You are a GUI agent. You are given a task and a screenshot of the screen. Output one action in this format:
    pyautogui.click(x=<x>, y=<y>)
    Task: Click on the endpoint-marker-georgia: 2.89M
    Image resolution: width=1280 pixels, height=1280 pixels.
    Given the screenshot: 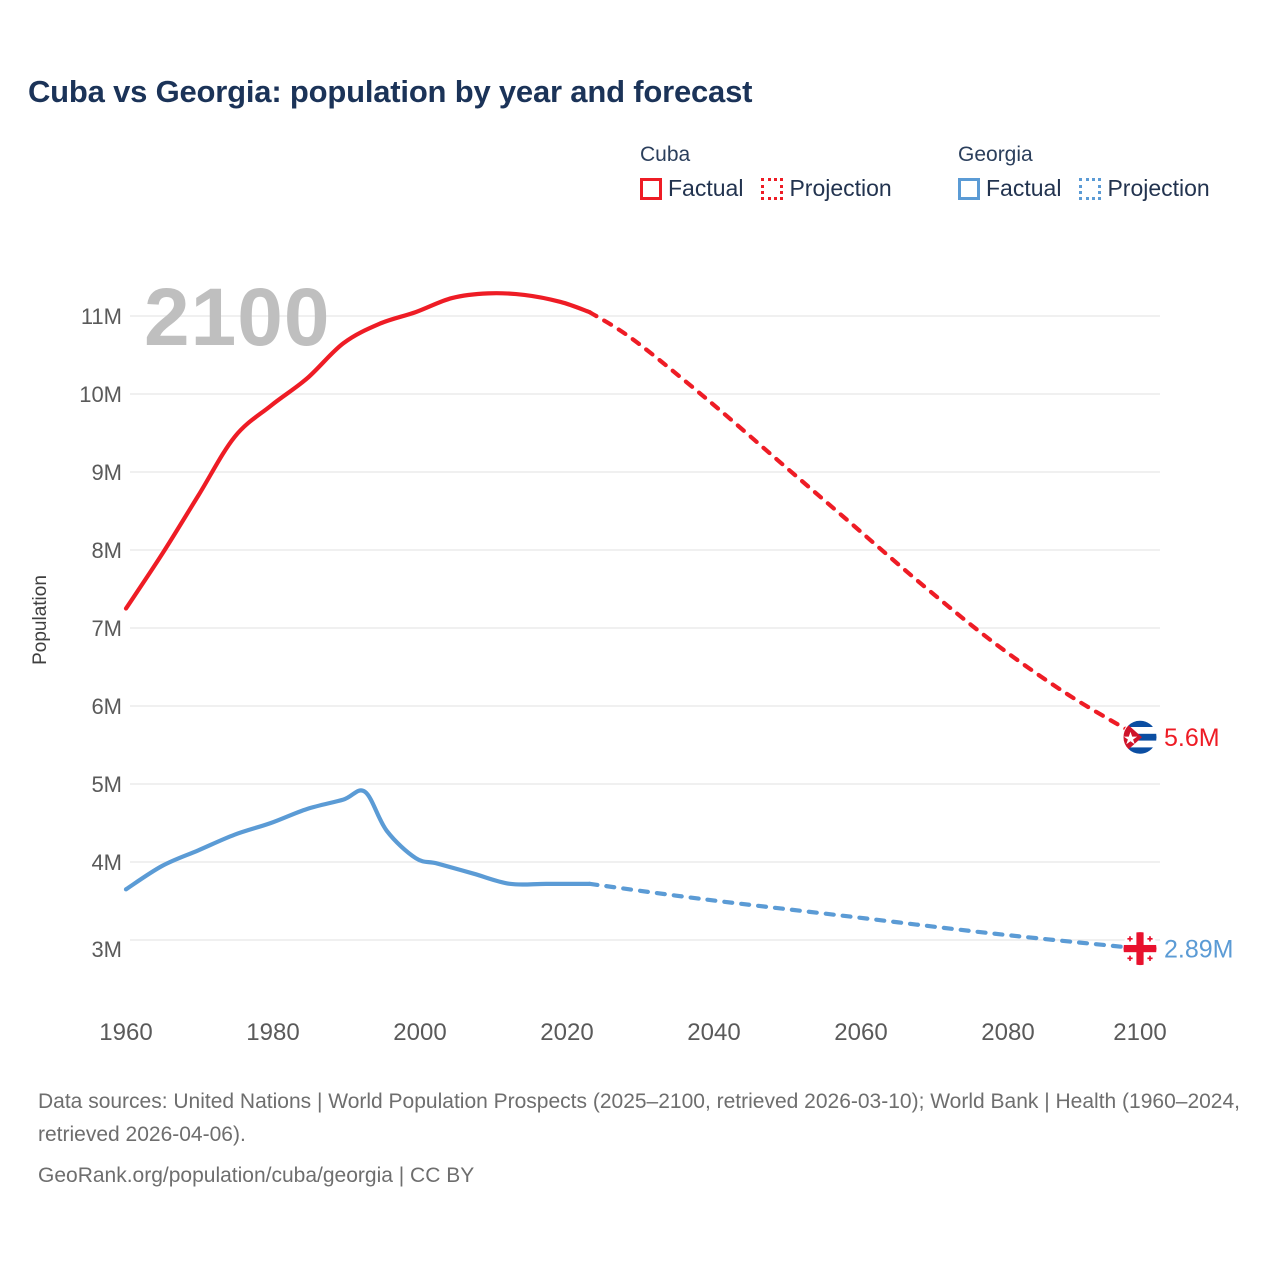 What is the action you would take?
    pyautogui.click(x=1177, y=949)
    